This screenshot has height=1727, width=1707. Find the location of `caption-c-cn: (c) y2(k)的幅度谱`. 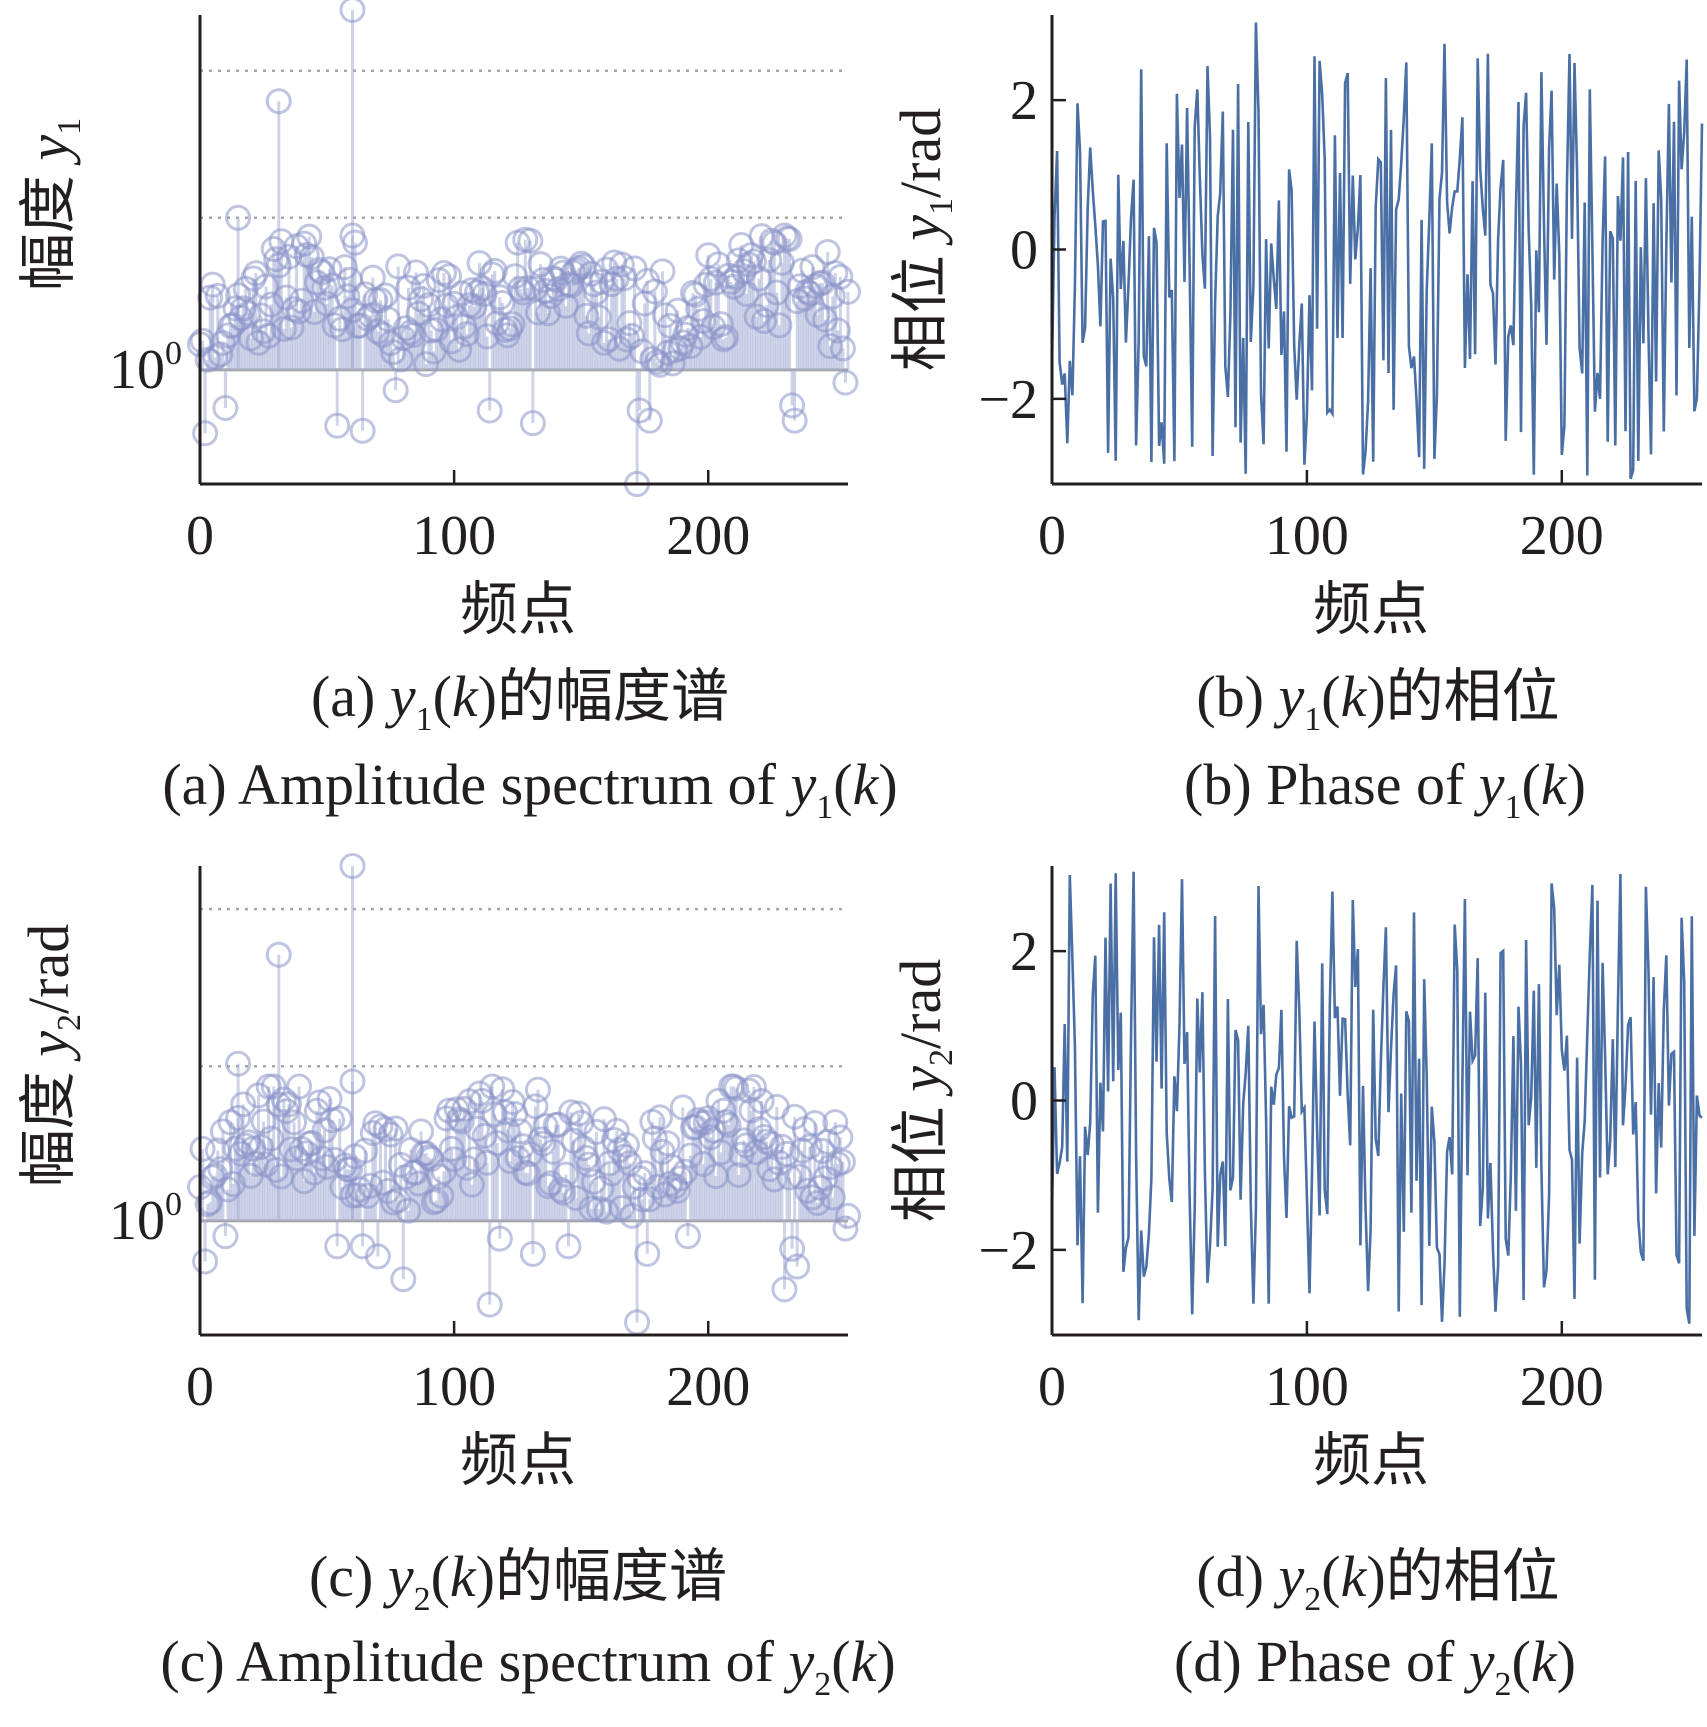

caption-c-cn: (c) y2(k)的幅度谱 is located at coordinates (518, 1582).